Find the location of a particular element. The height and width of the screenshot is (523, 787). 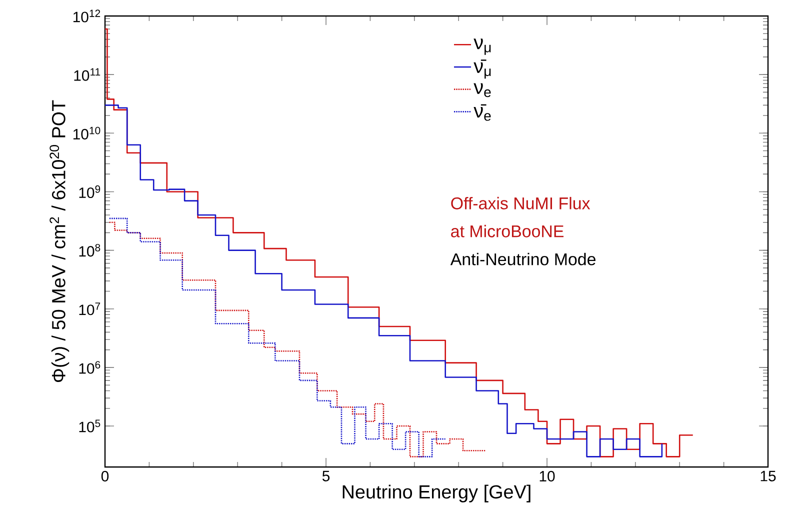

y-tick-label: 10$^{6}$ is located at coordinates (89, 367).